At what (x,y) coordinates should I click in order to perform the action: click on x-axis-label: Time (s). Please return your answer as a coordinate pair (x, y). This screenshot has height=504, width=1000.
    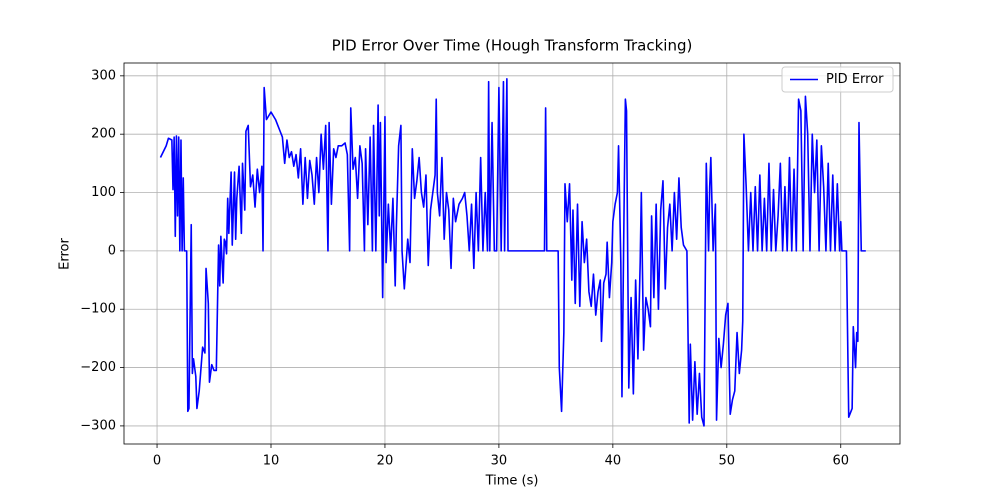
    Looking at the image, I should click on (512, 481).